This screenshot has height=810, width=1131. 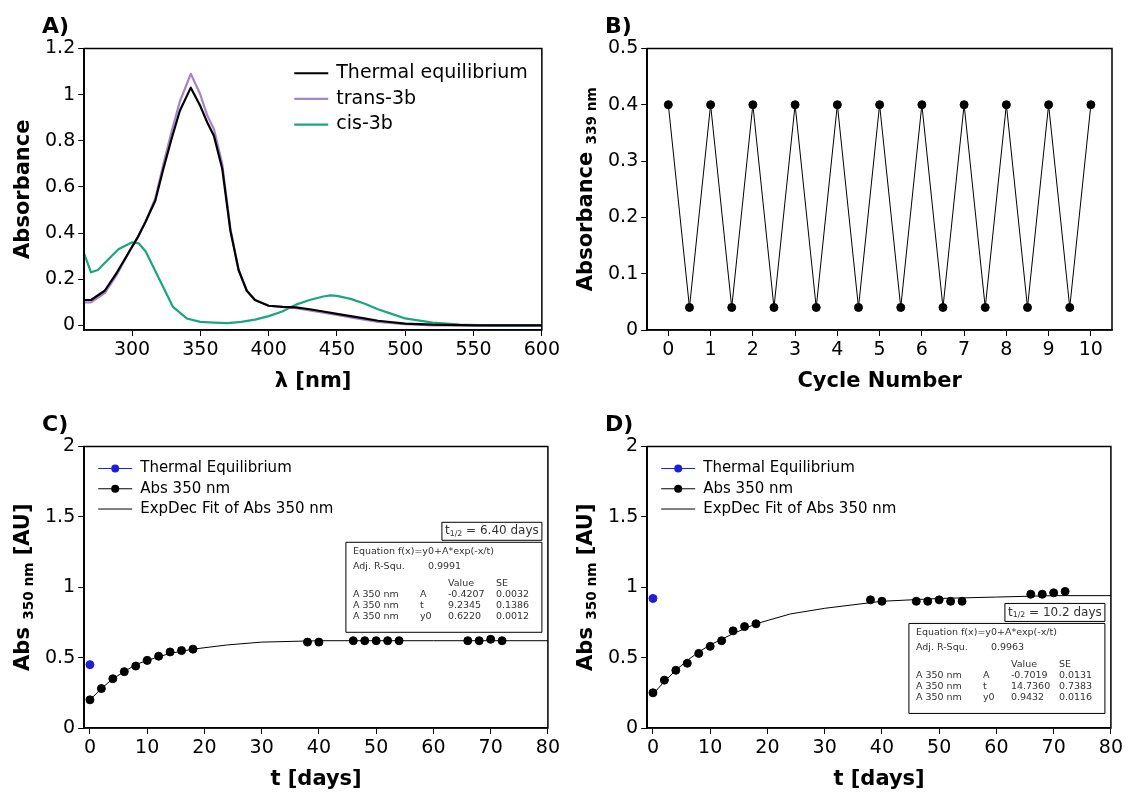 What do you see at coordinates (132, 348) in the screenshot?
I see `x-tick-label: 300` at bounding box center [132, 348].